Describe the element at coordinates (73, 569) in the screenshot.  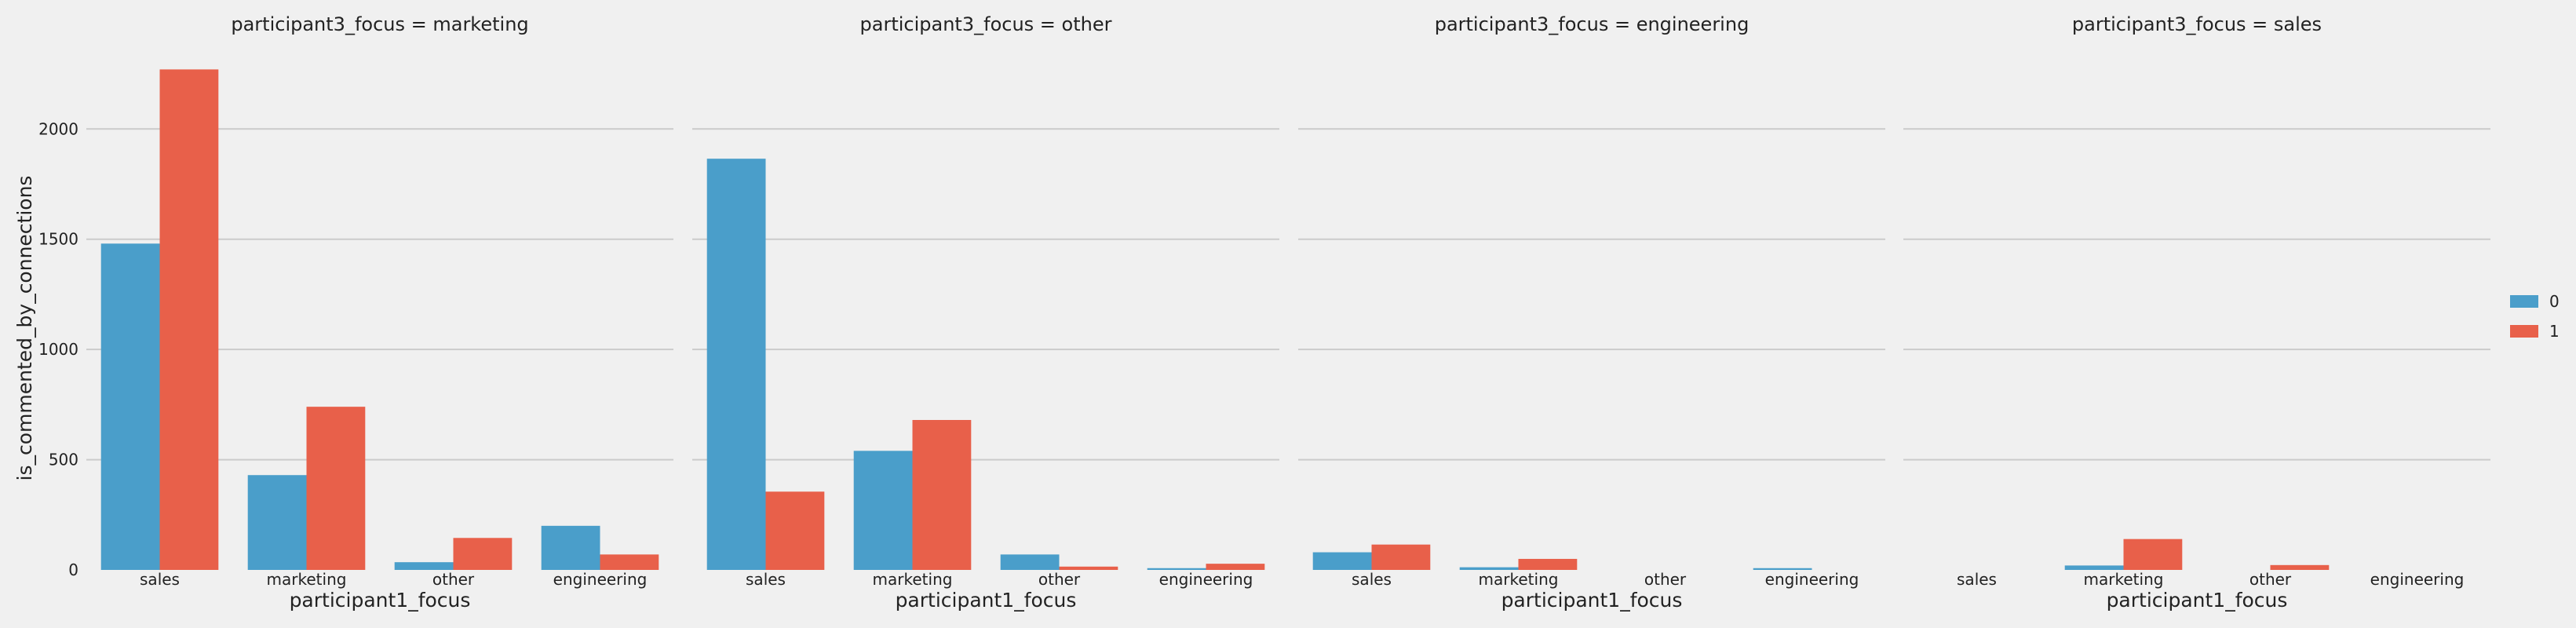
I see `y-tick-label: 0` at that location.